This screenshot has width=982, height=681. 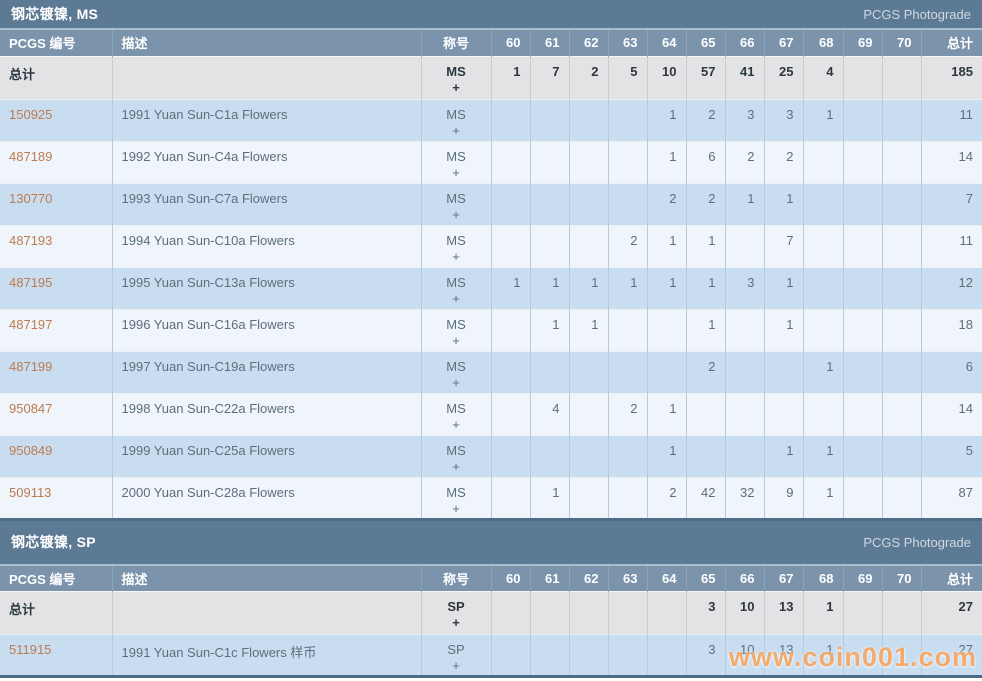 What do you see at coordinates (951, 455) in the screenshot?
I see `row-total: 5` at bounding box center [951, 455].